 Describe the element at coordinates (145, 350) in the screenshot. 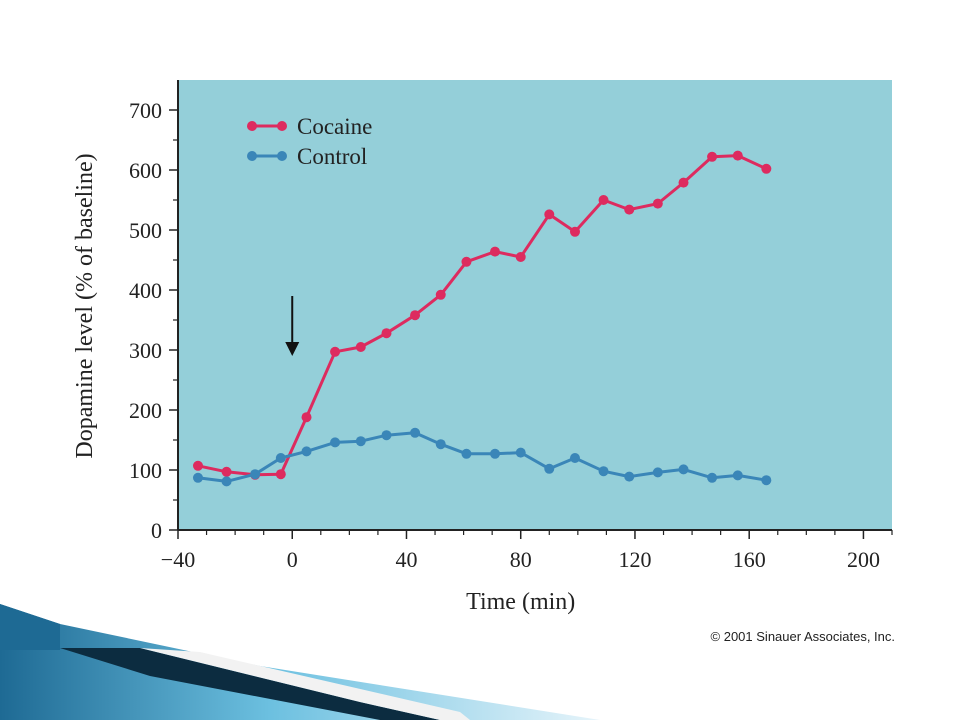

I see `y-tick-label: 300` at that location.